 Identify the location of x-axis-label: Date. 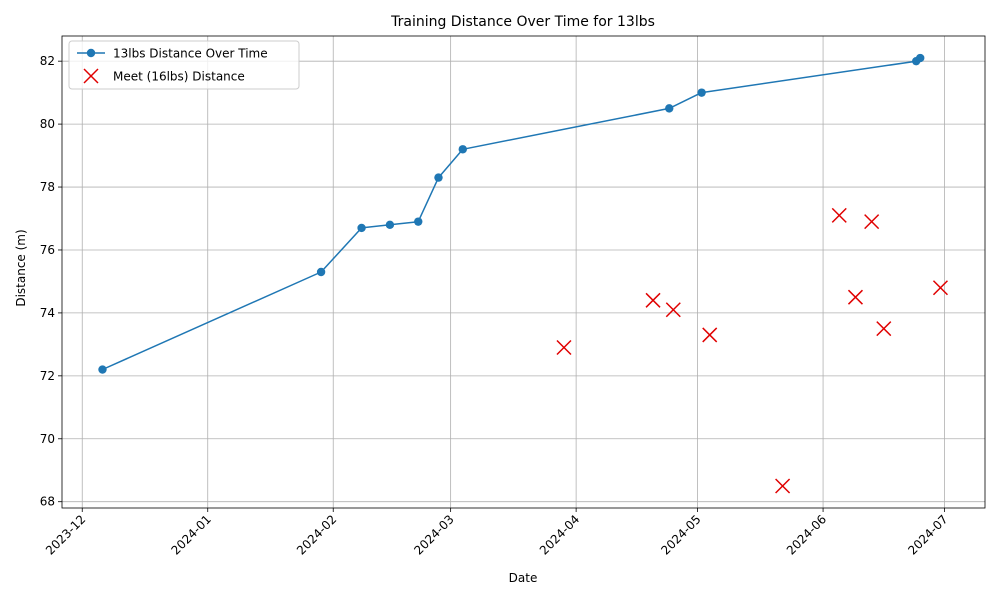
(523, 578).